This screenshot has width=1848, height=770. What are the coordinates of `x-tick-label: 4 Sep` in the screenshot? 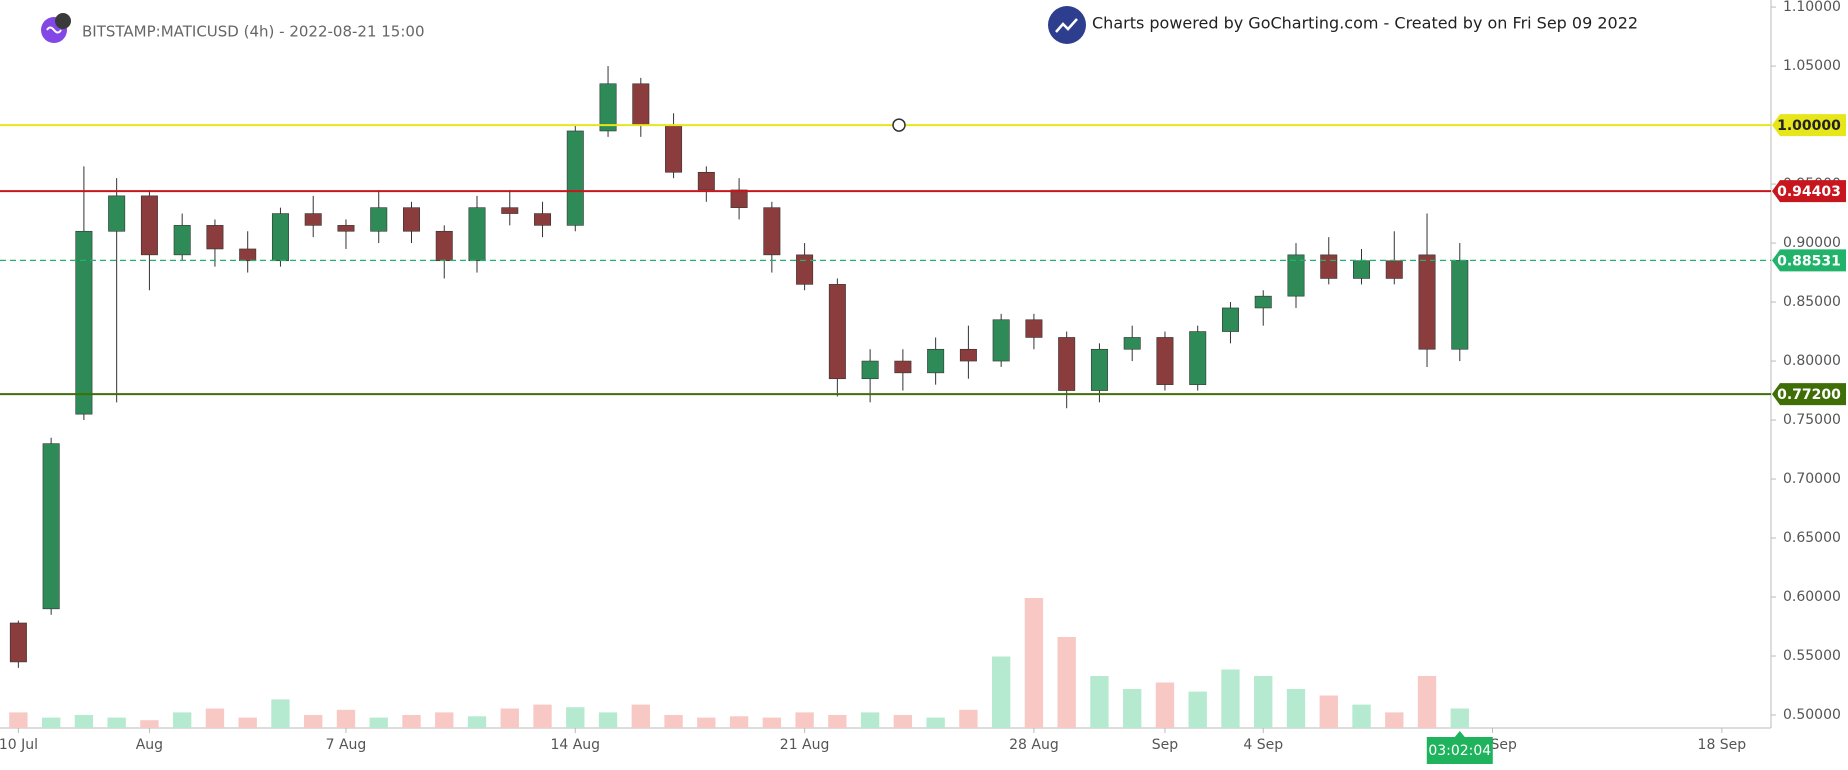 It's located at (1263, 745).